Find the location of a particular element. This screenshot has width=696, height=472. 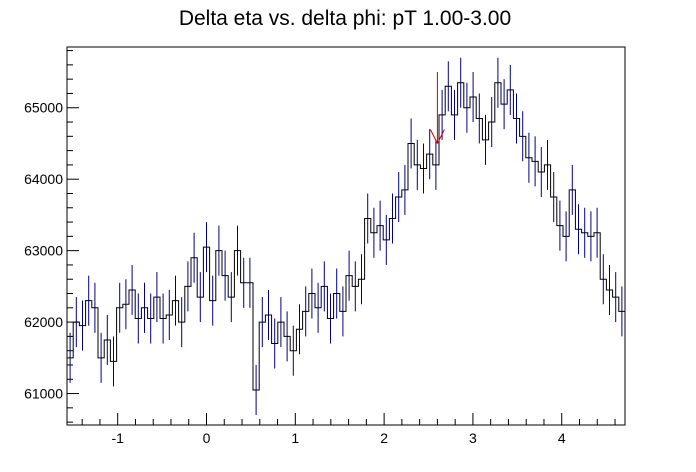

y-tick-label: 62000 is located at coordinates (43, 322).